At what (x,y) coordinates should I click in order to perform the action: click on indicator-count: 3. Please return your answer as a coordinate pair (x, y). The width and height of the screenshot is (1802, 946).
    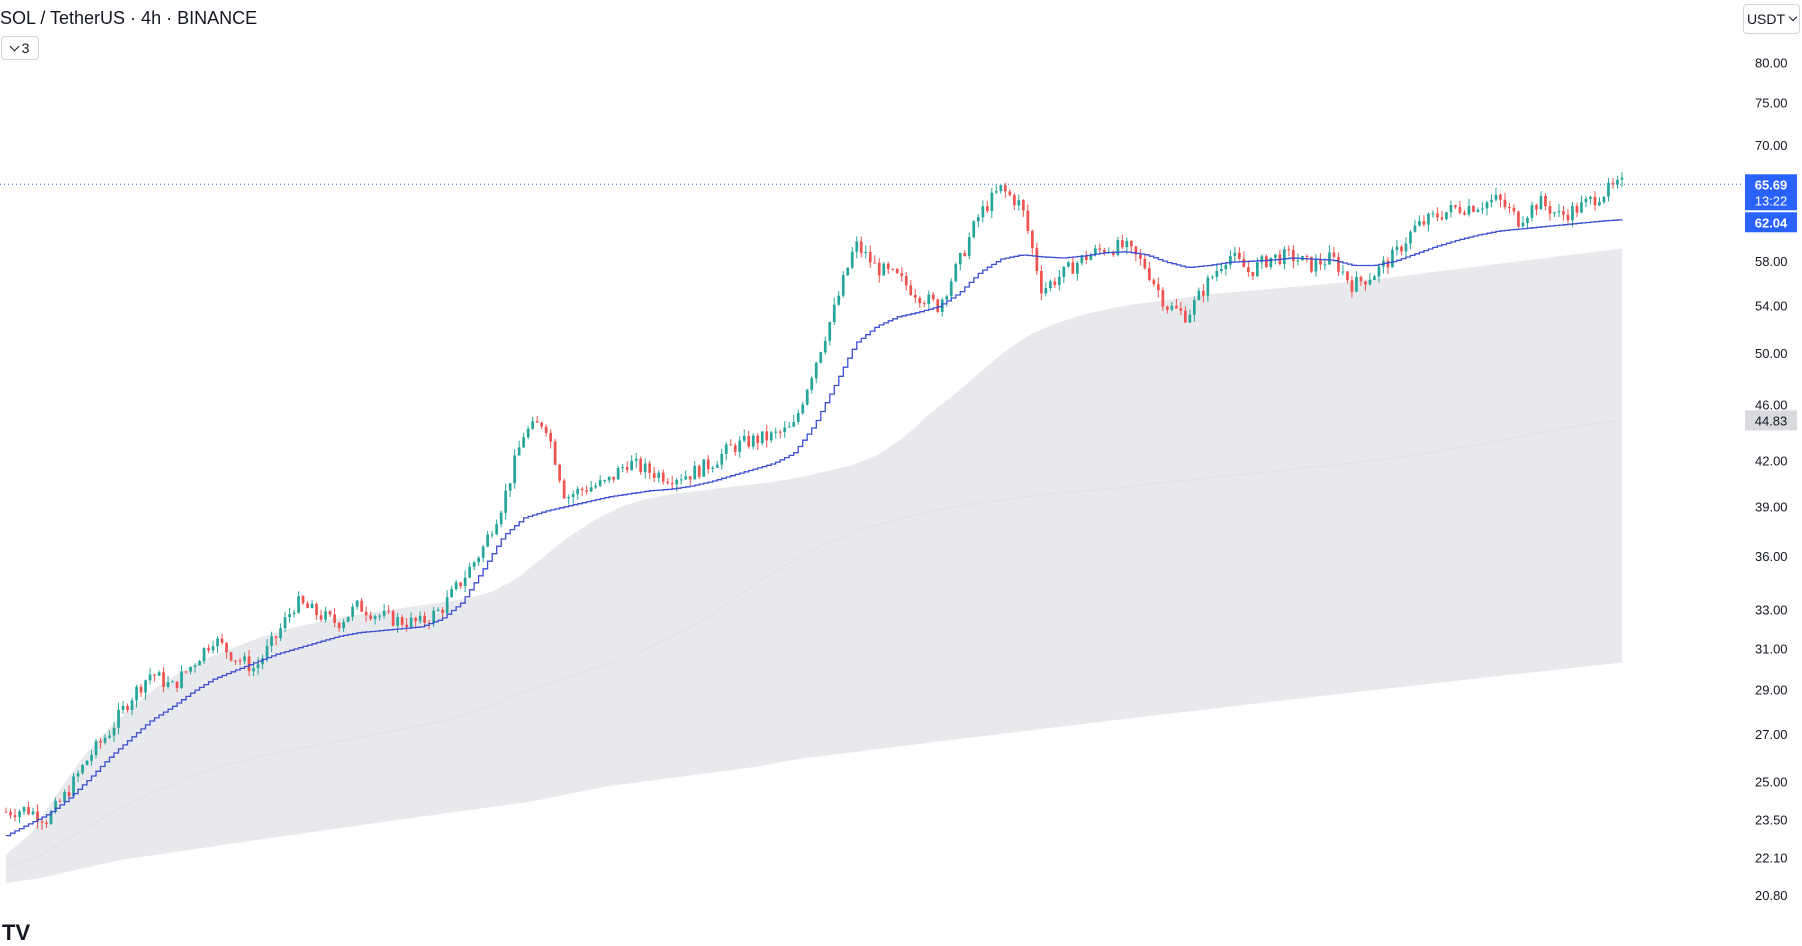
    Looking at the image, I should click on (25, 48).